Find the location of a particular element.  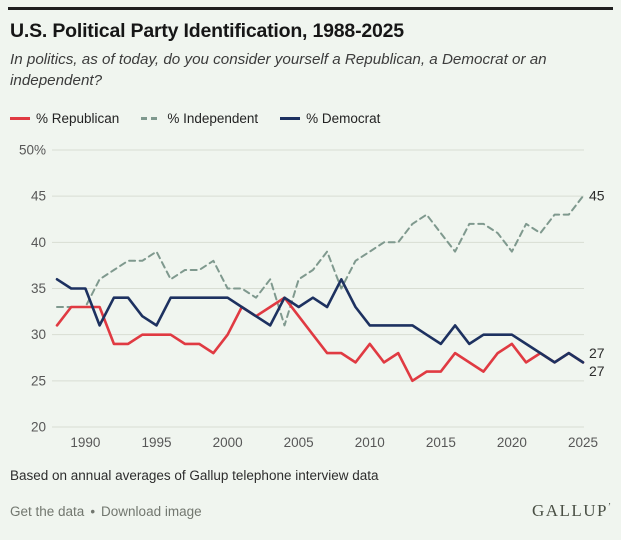

x-tick-label: 2025 is located at coordinates (583, 442).